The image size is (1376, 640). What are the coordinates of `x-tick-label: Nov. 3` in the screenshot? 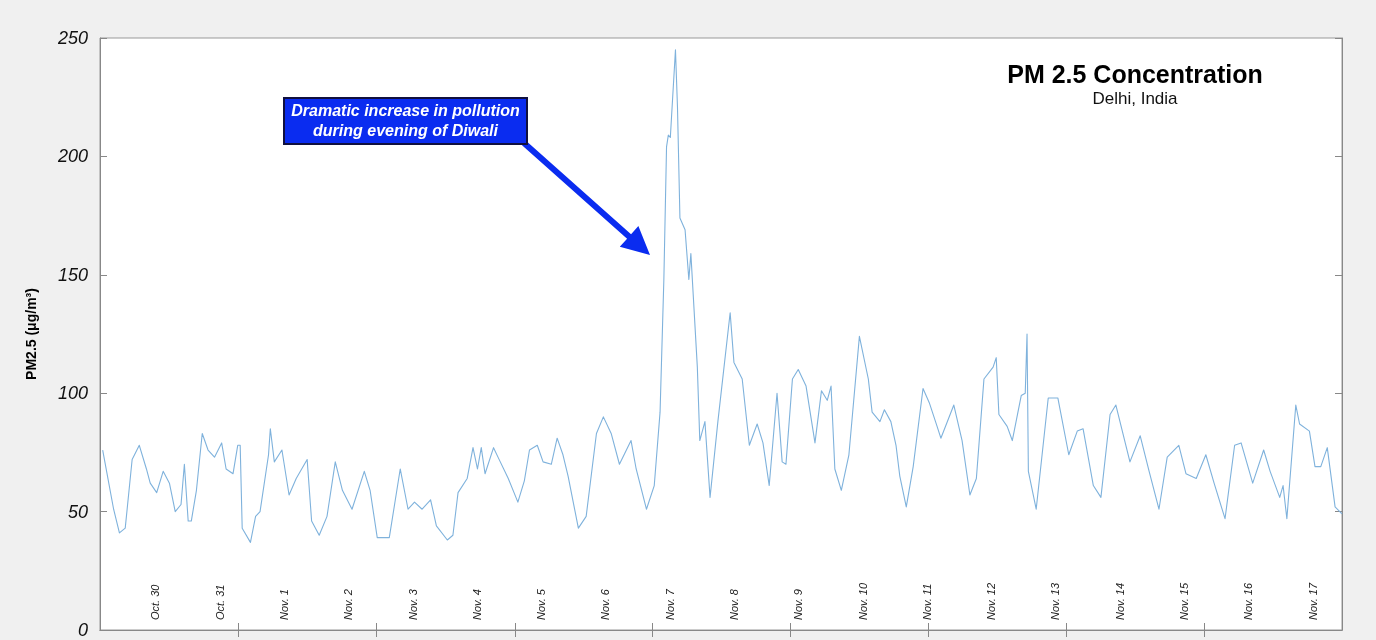 It's located at (412, 604).